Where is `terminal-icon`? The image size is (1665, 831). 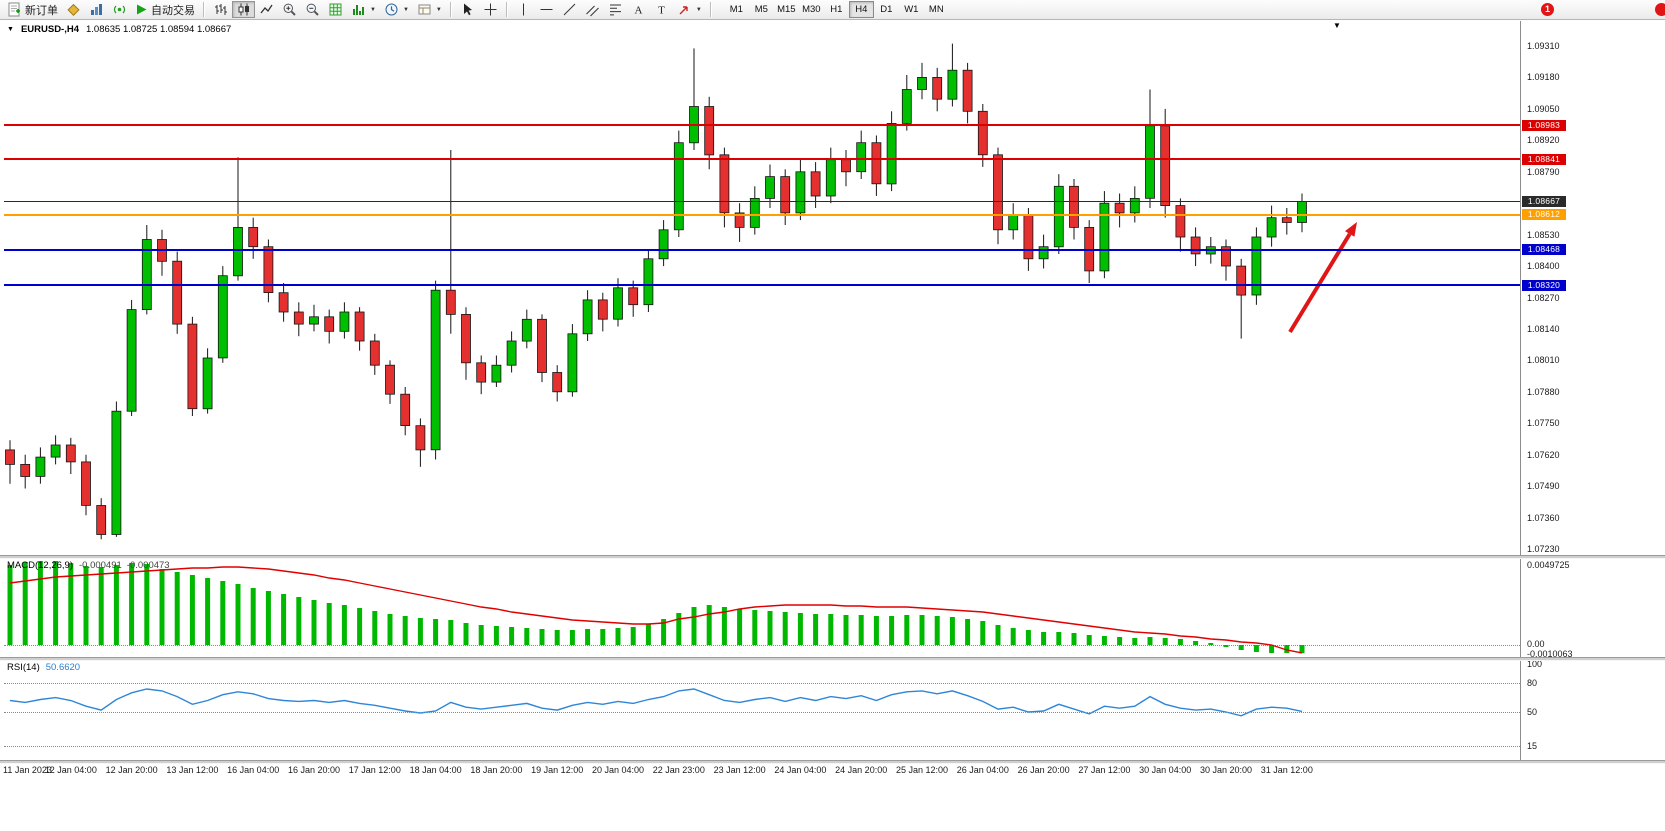 terminal-icon is located at coordinates (96, 9).